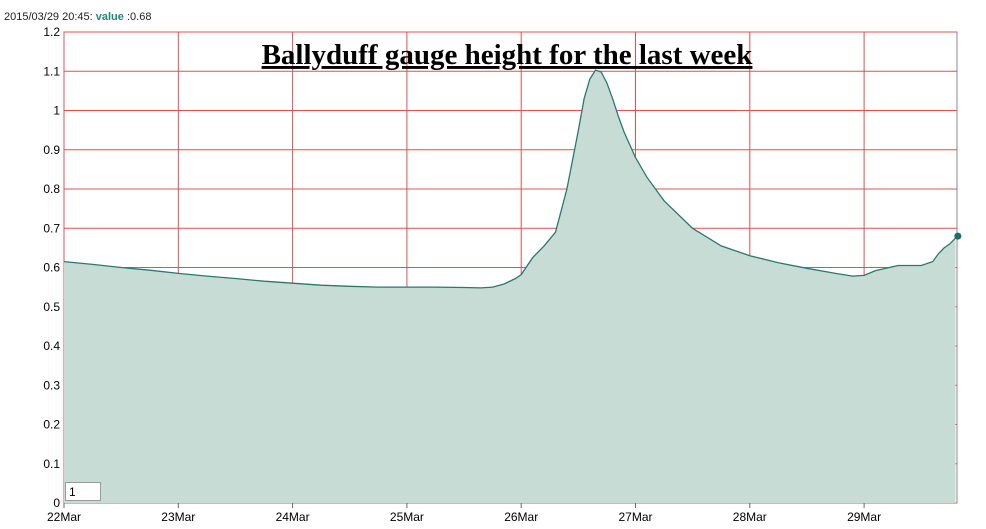  Describe the element at coordinates (51, 32) in the screenshot. I see `y-tick-label: 1.2` at that location.